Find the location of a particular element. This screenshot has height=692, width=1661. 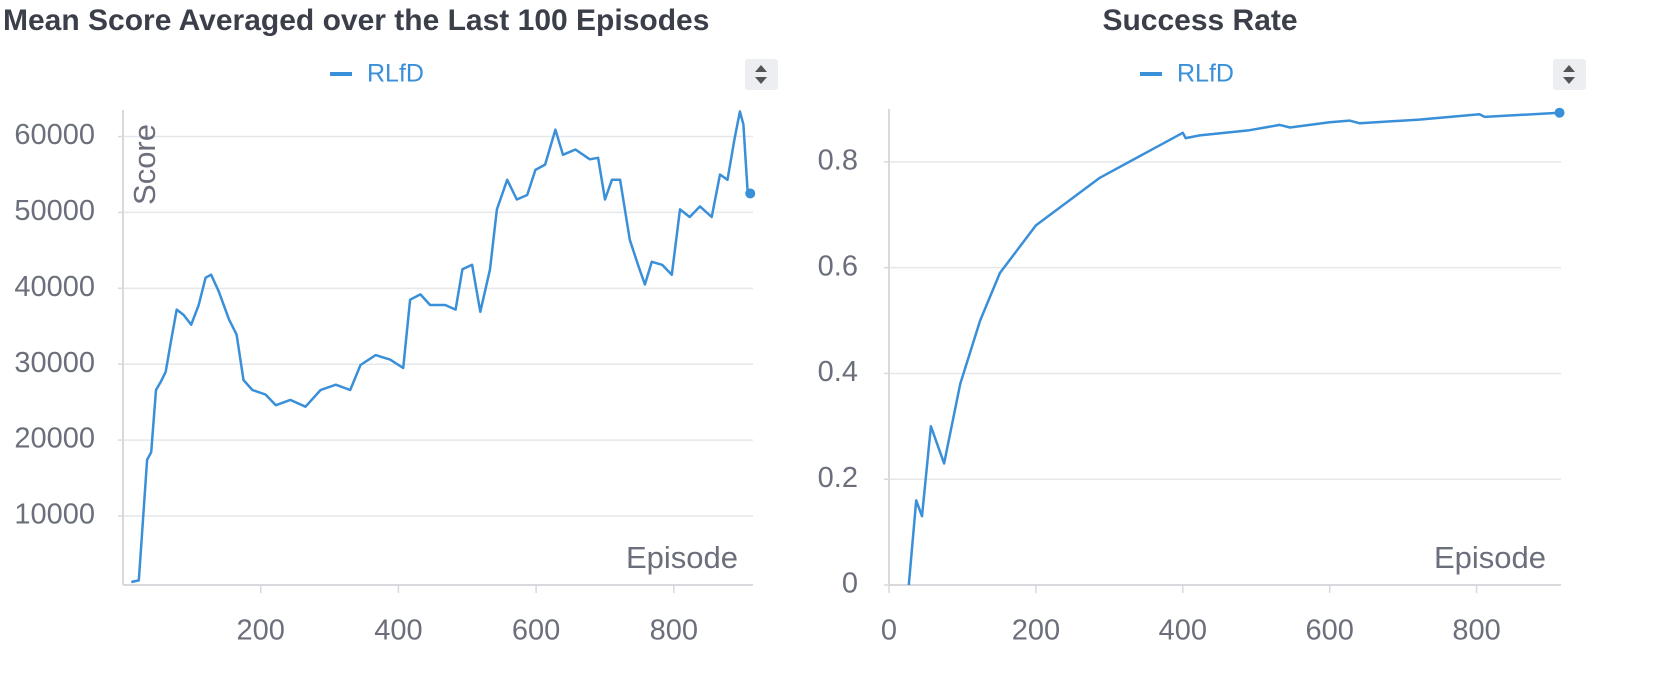

y-tick-label: 60000 is located at coordinates (54, 135).